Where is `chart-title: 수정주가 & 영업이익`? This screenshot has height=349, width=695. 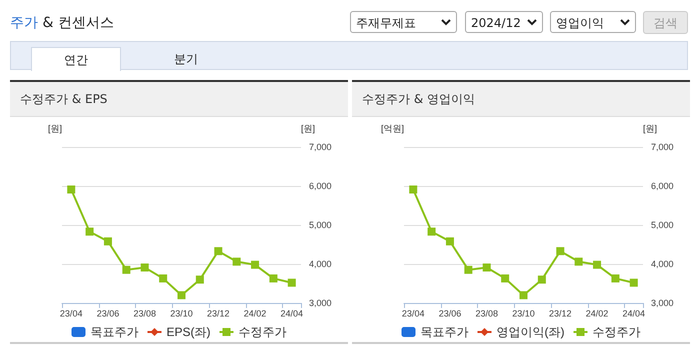
chart-title: 수정주가 & 영업이익 is located at coordinates (521, 99).